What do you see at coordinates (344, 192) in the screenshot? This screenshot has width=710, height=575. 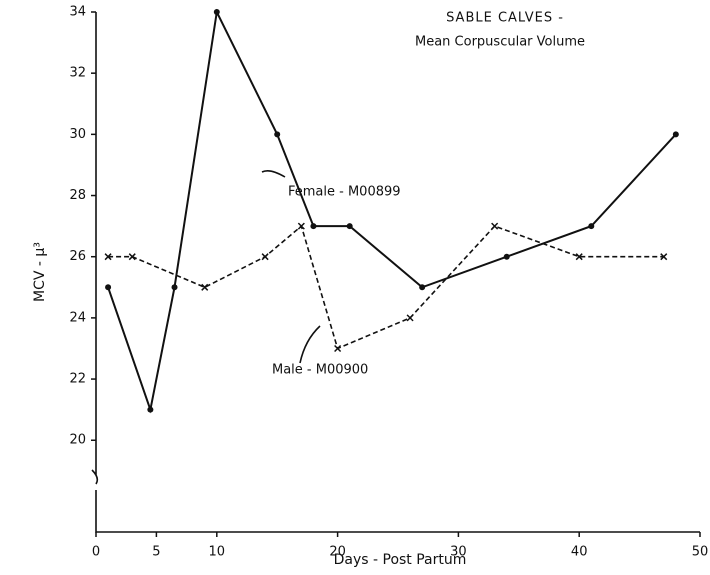 I see `series-annotation: Female - M00899` at bounding box center [344, 192].